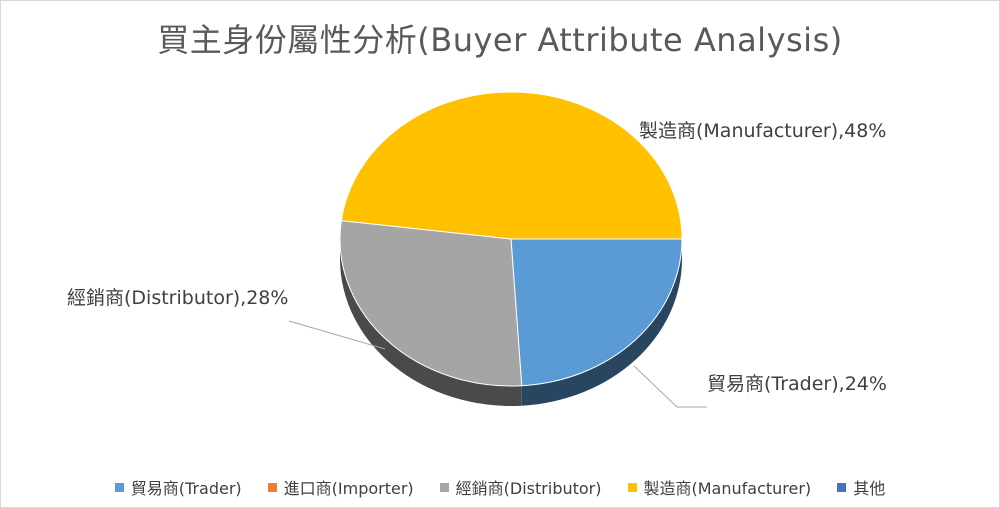  What do you see at coordinates (869, 488) in the screenshot?
I see `legend-label: 其他` at bounding box center [869, 488].